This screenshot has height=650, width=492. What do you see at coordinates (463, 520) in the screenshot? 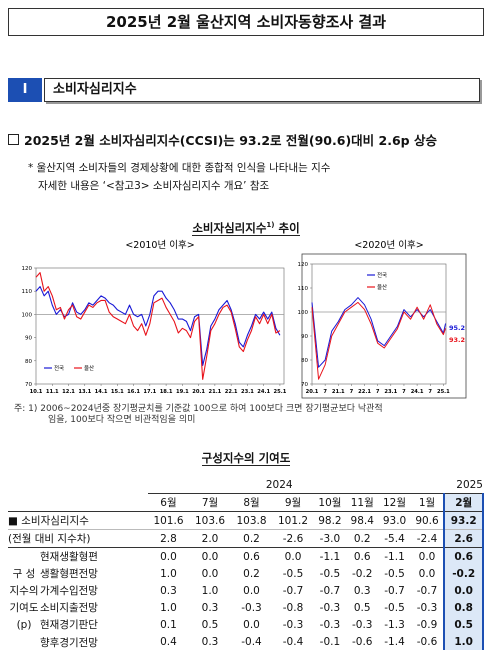
I see `cell: 93.2` at bounding box center [463, 520].